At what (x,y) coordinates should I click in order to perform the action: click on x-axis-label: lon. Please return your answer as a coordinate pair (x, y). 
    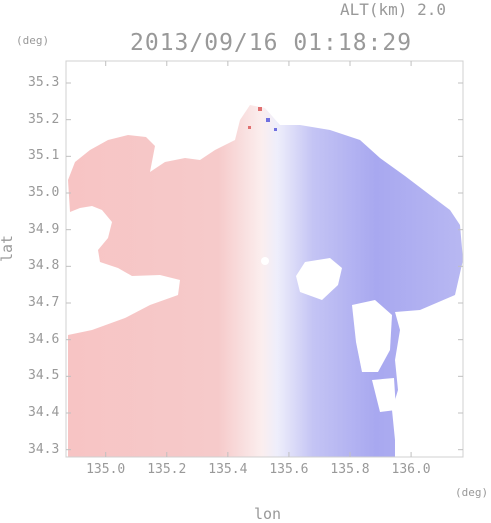
    Looking at the image, I should click on (268, 514).